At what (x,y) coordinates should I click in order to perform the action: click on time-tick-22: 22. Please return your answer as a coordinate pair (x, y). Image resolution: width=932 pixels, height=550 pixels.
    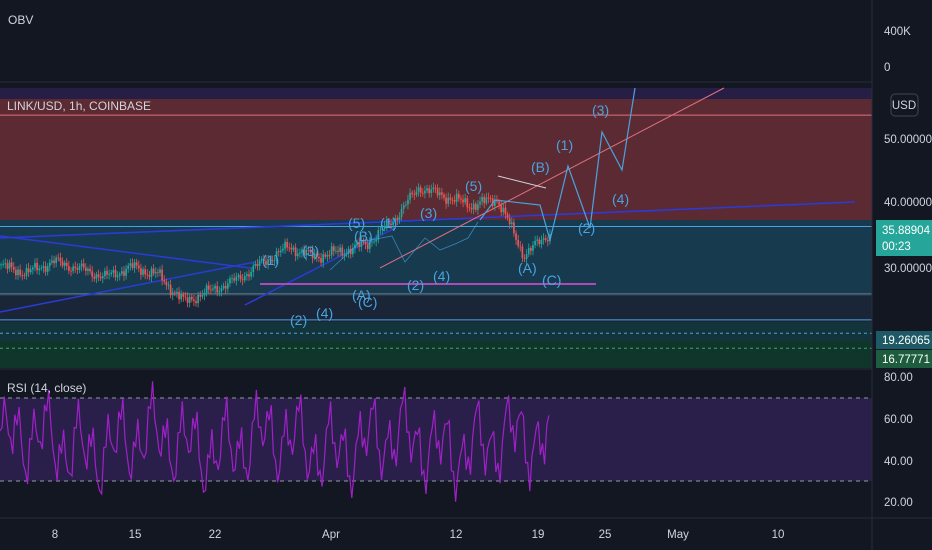
    Looking at the image, I should click on (215, 535).